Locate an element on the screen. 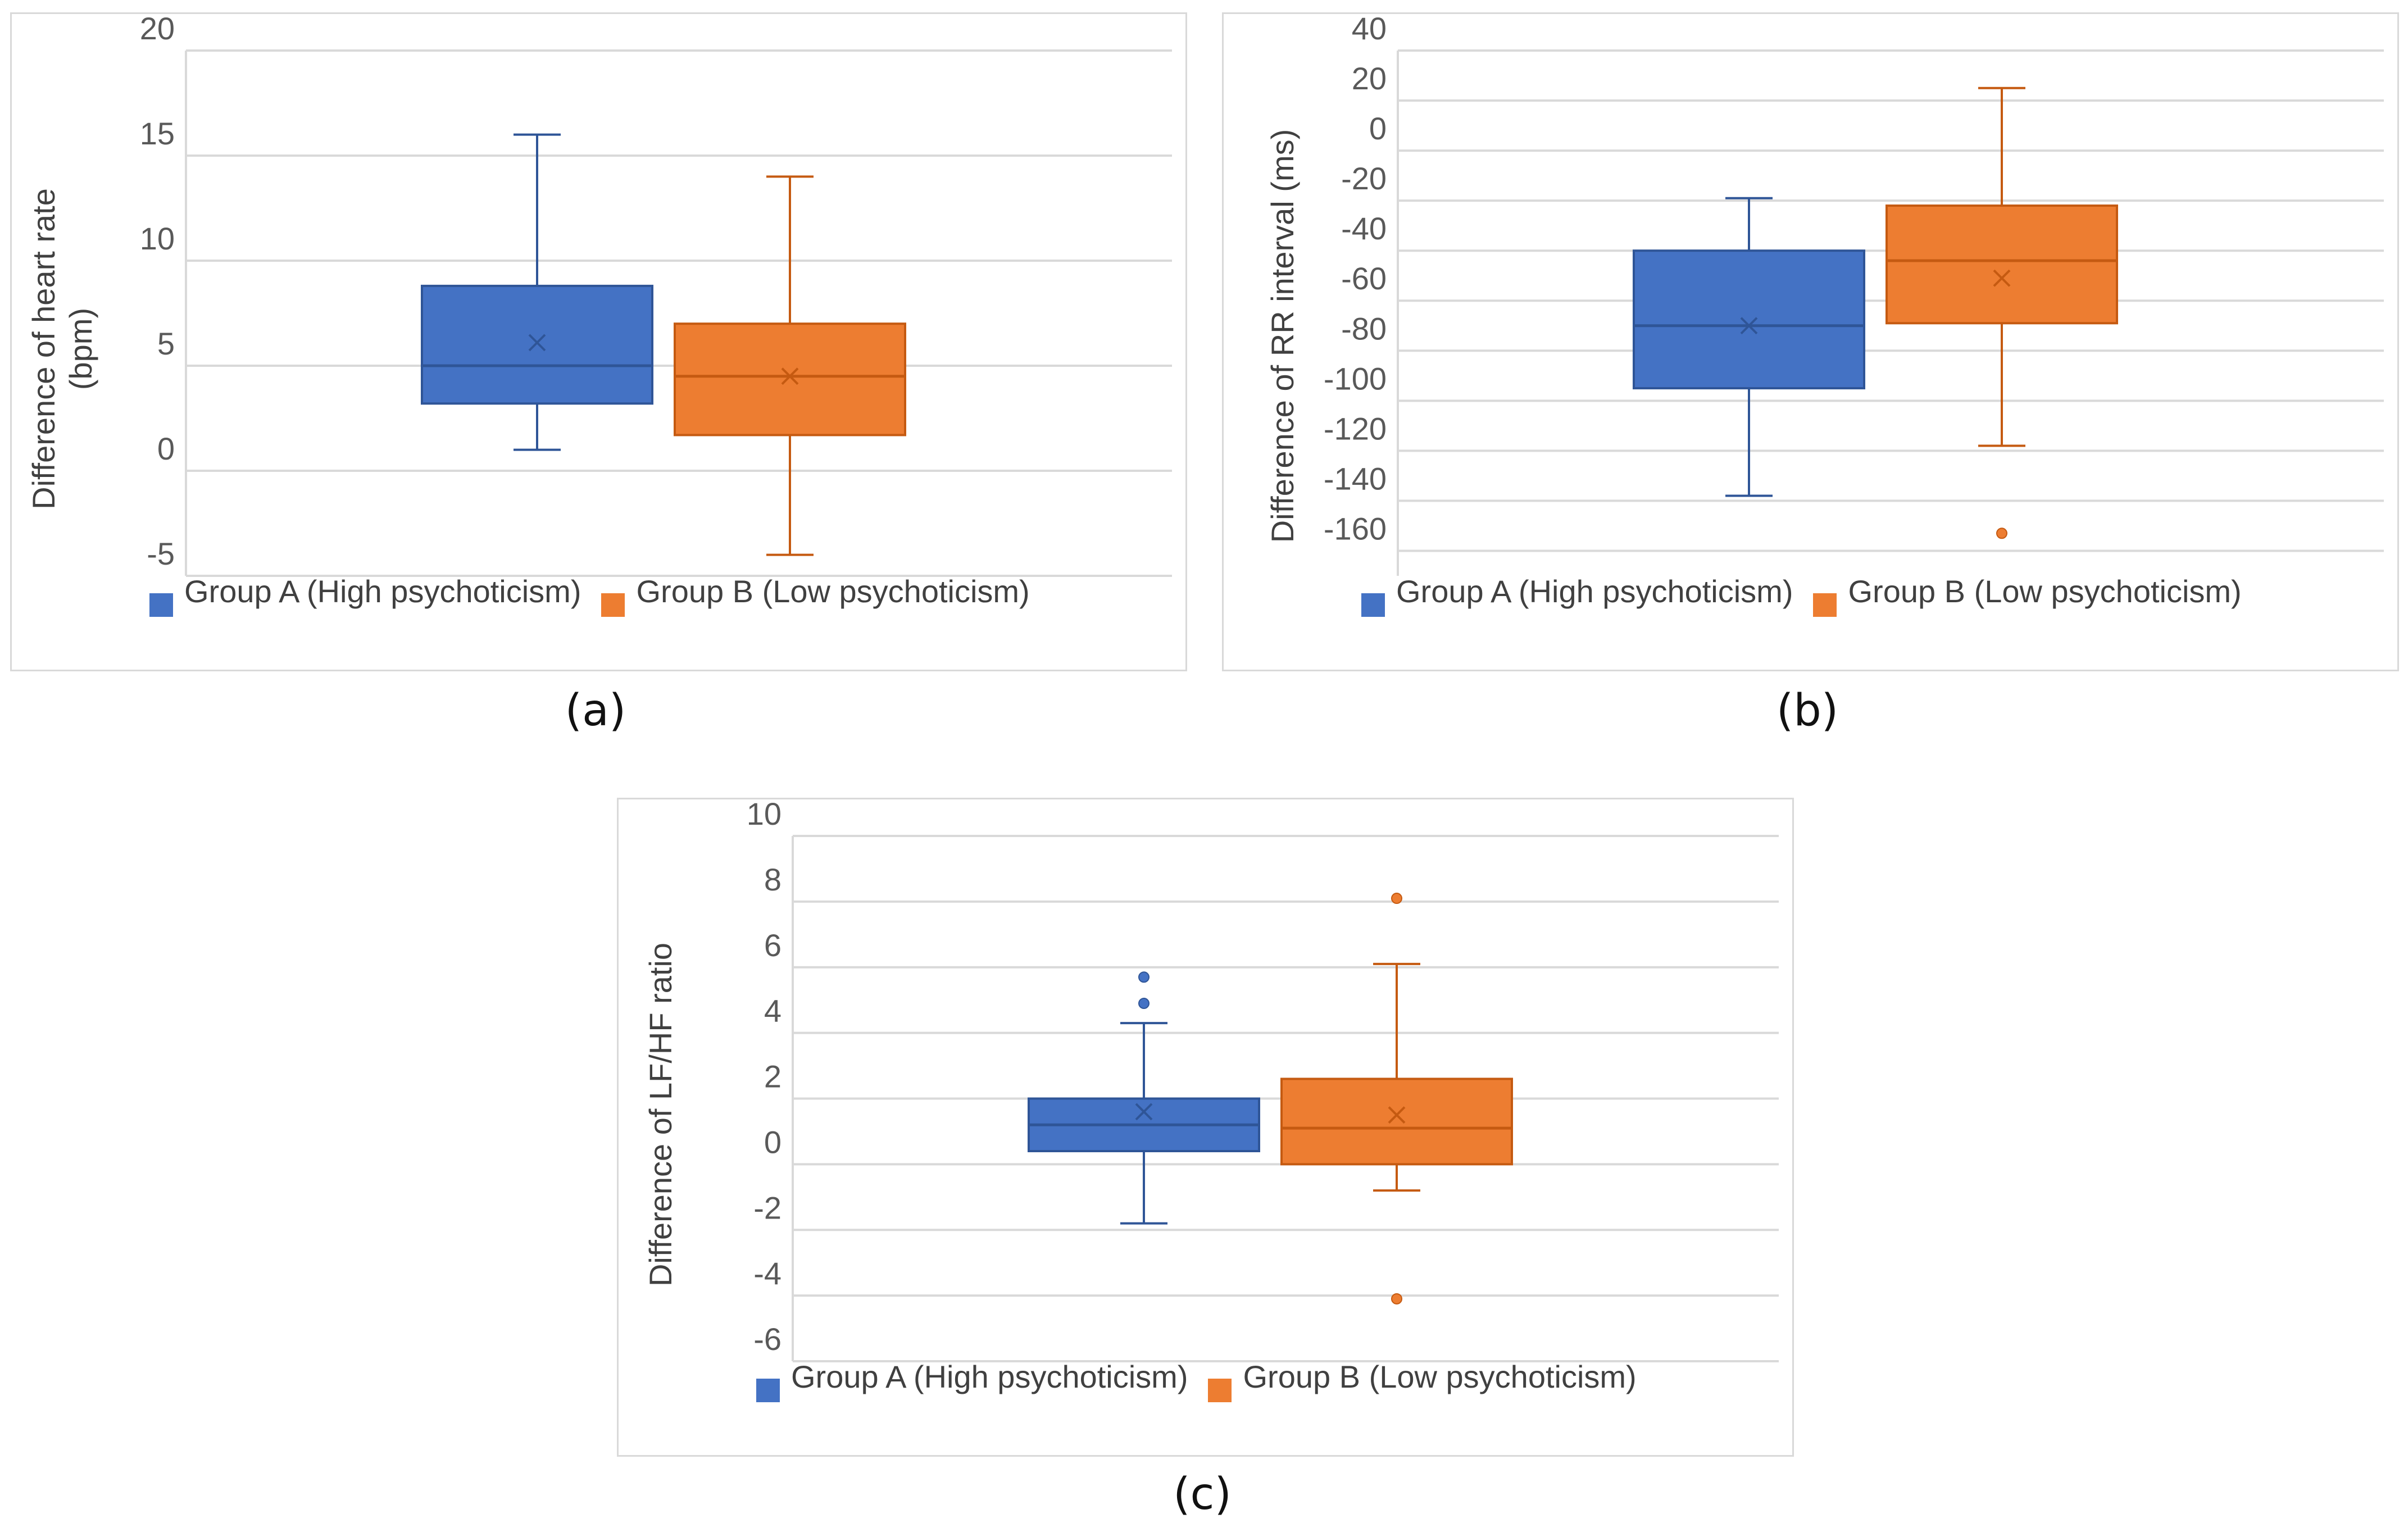  y-tick-label: 6 is located at coordinates (773, 945).